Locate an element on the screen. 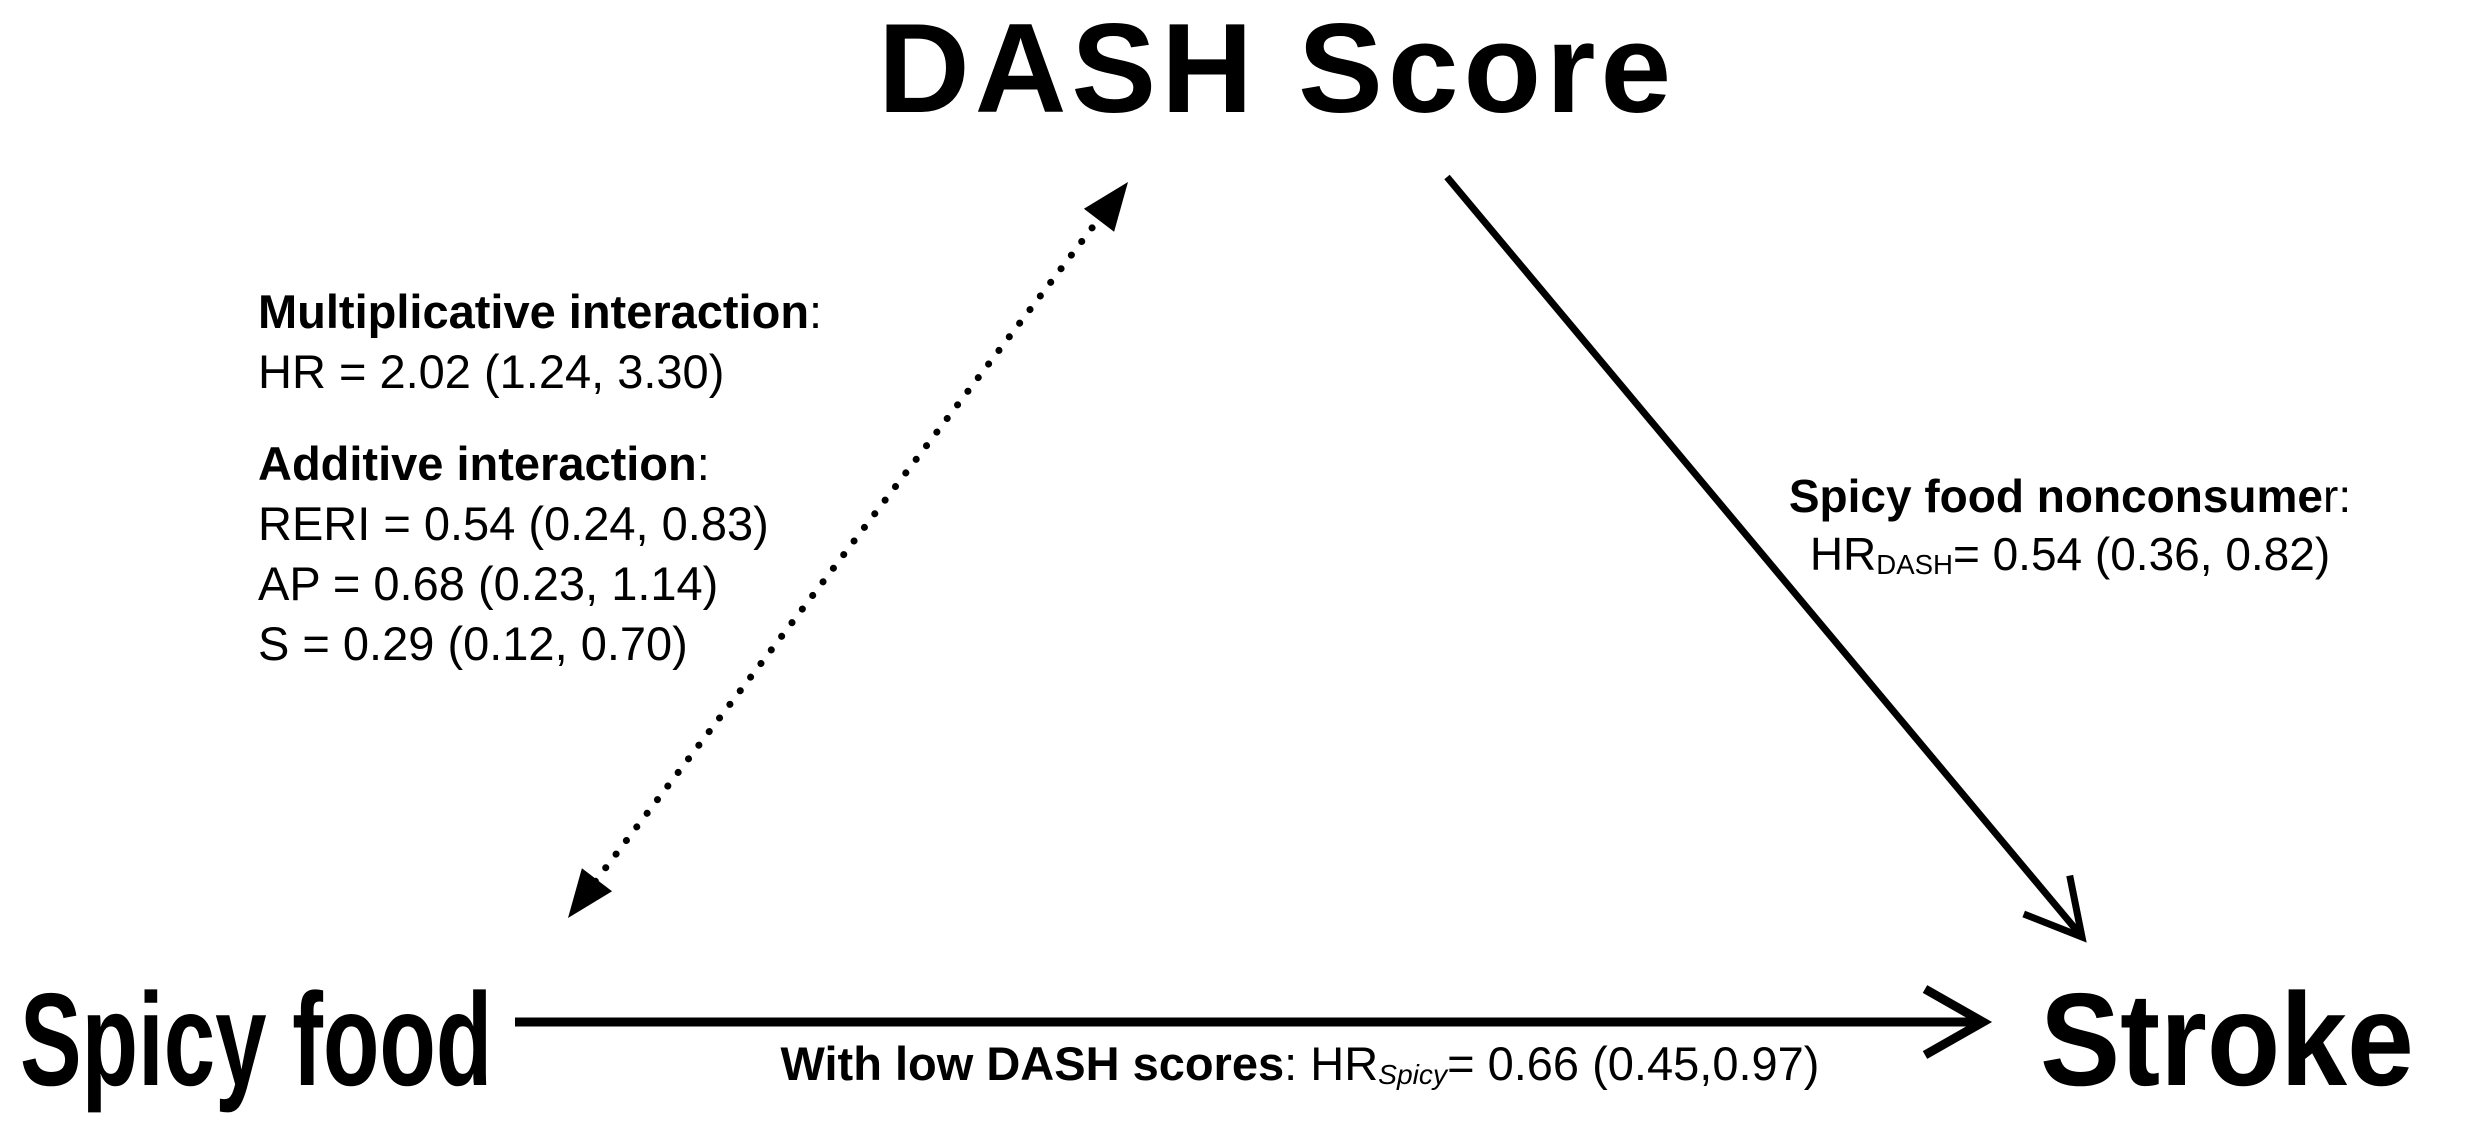  nonconsumer-heading-tail: r: is located at coordinates (2337, 496).